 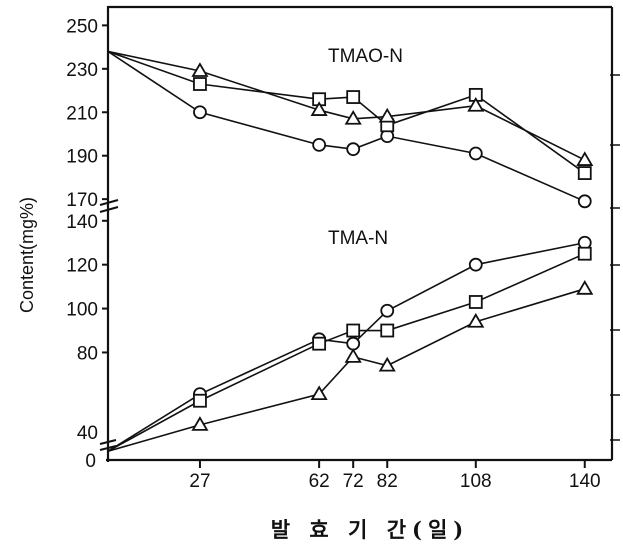 I want to click on x-axis-title: 발 효 기 간(일), so click(x=370, y=529).